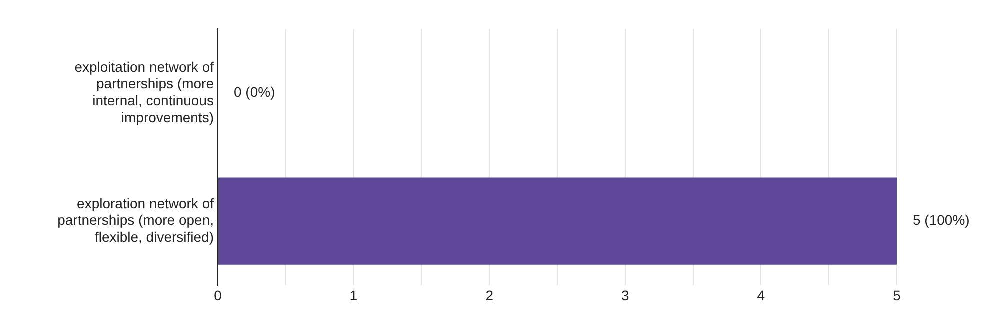  I want to click on x-tick-label: 1, so click(354, 296).